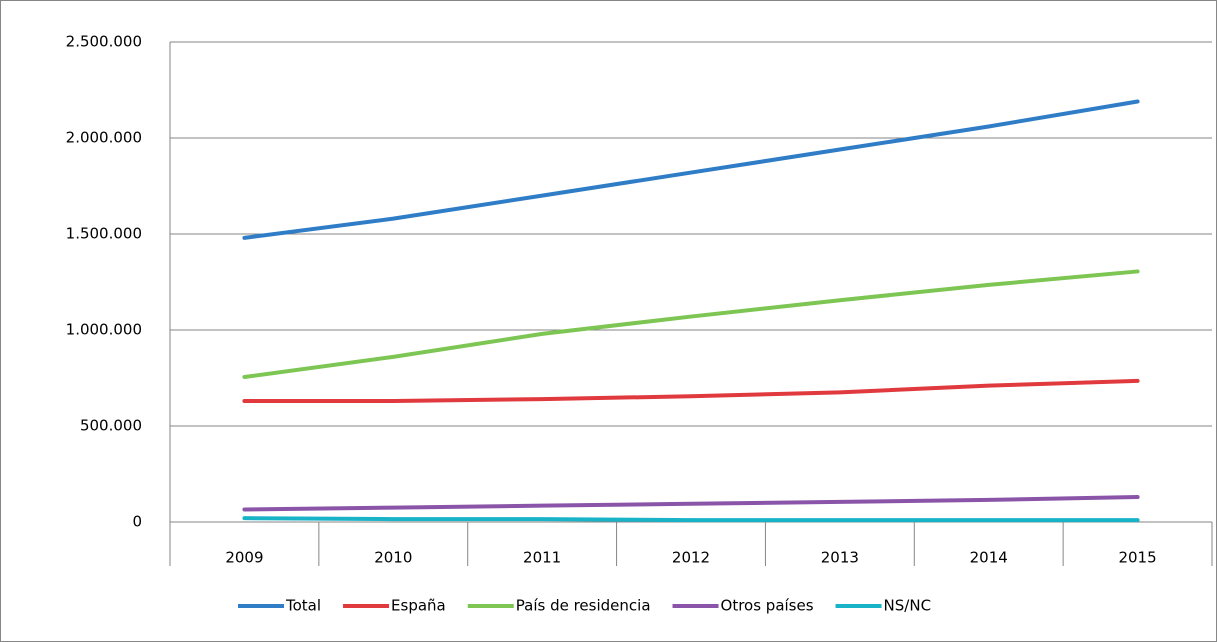 This screenshot has width=1218, height=642. What do you see at coordinates (137, 522) in the screenshot?
I see `y-tick-label: 0` at bounding box center [137, 522].